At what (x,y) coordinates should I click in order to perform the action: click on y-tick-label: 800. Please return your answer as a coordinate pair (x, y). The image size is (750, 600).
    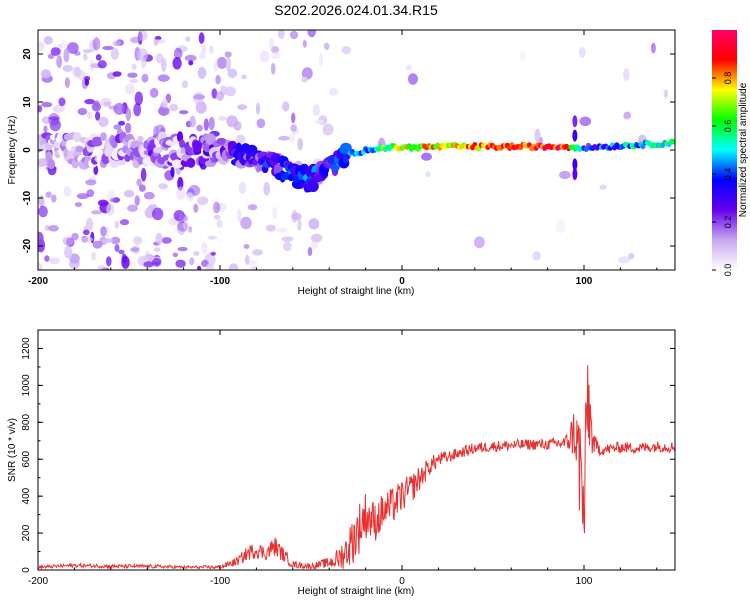
    Looking at the image, I should click on (26, 422).